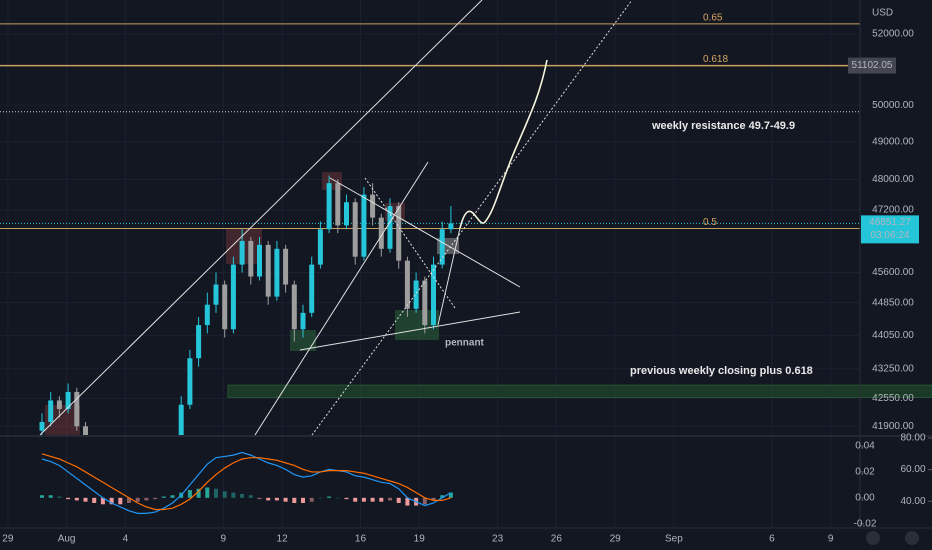 The image size is (932, 550). I want to click on indicator-tick-label-2: 40.00, so click(912, 501).